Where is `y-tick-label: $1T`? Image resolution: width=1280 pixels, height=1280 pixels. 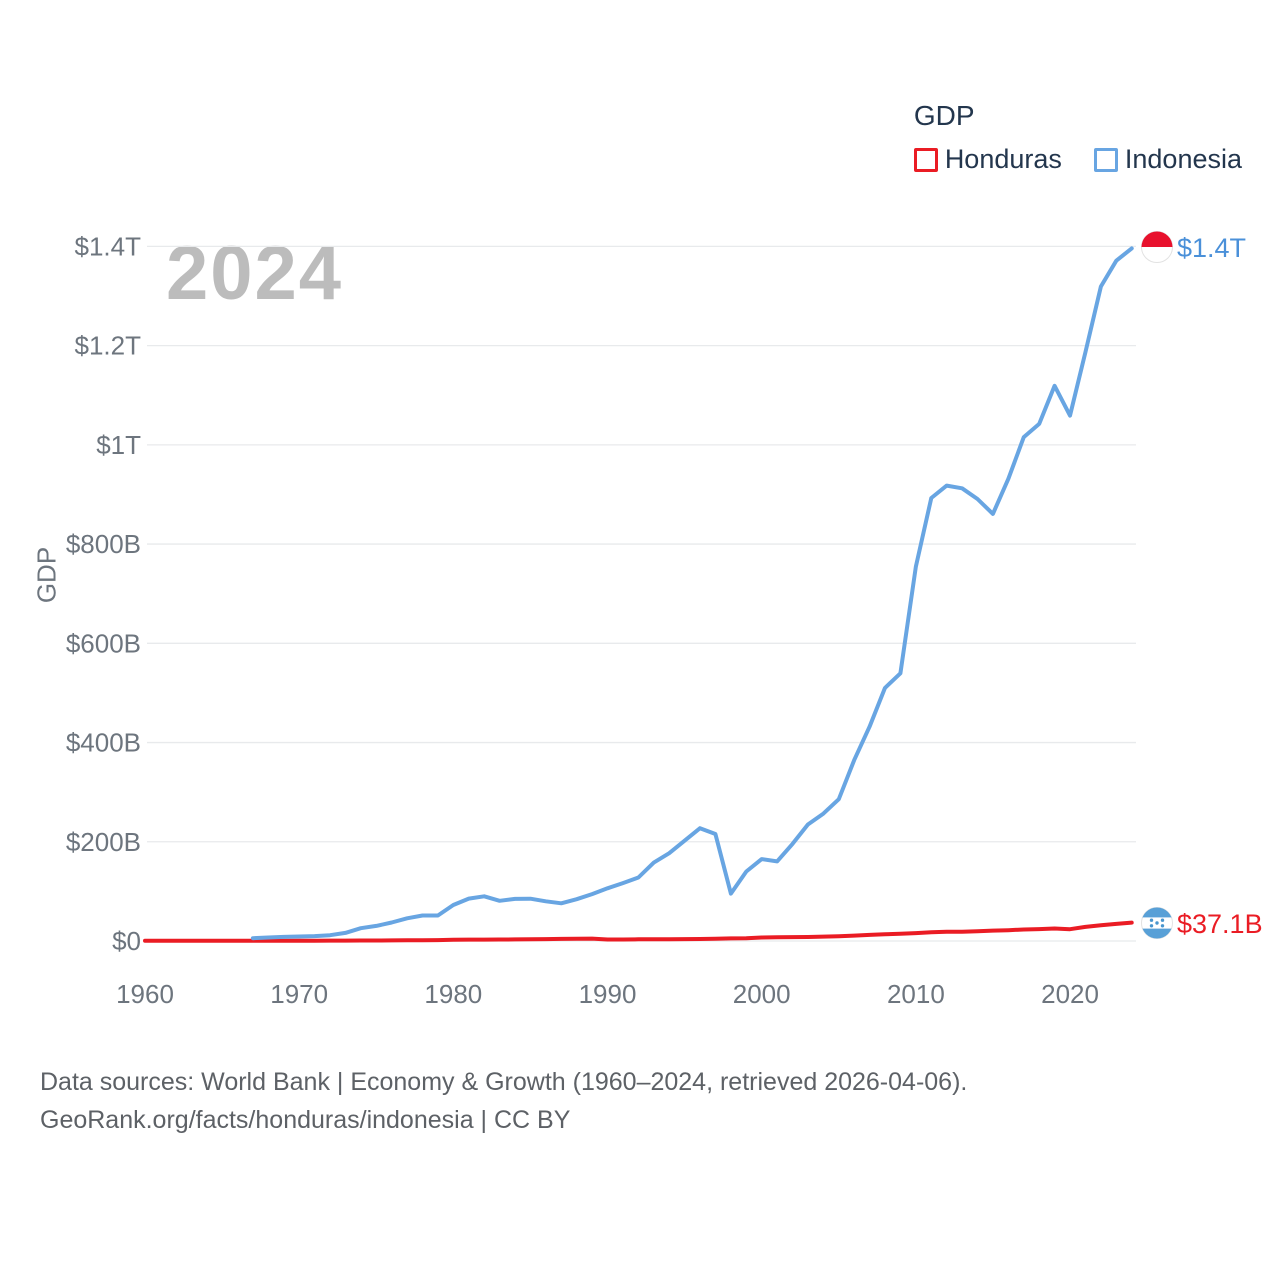
y-tick-label: $1T is located at coordinates (118, 445).